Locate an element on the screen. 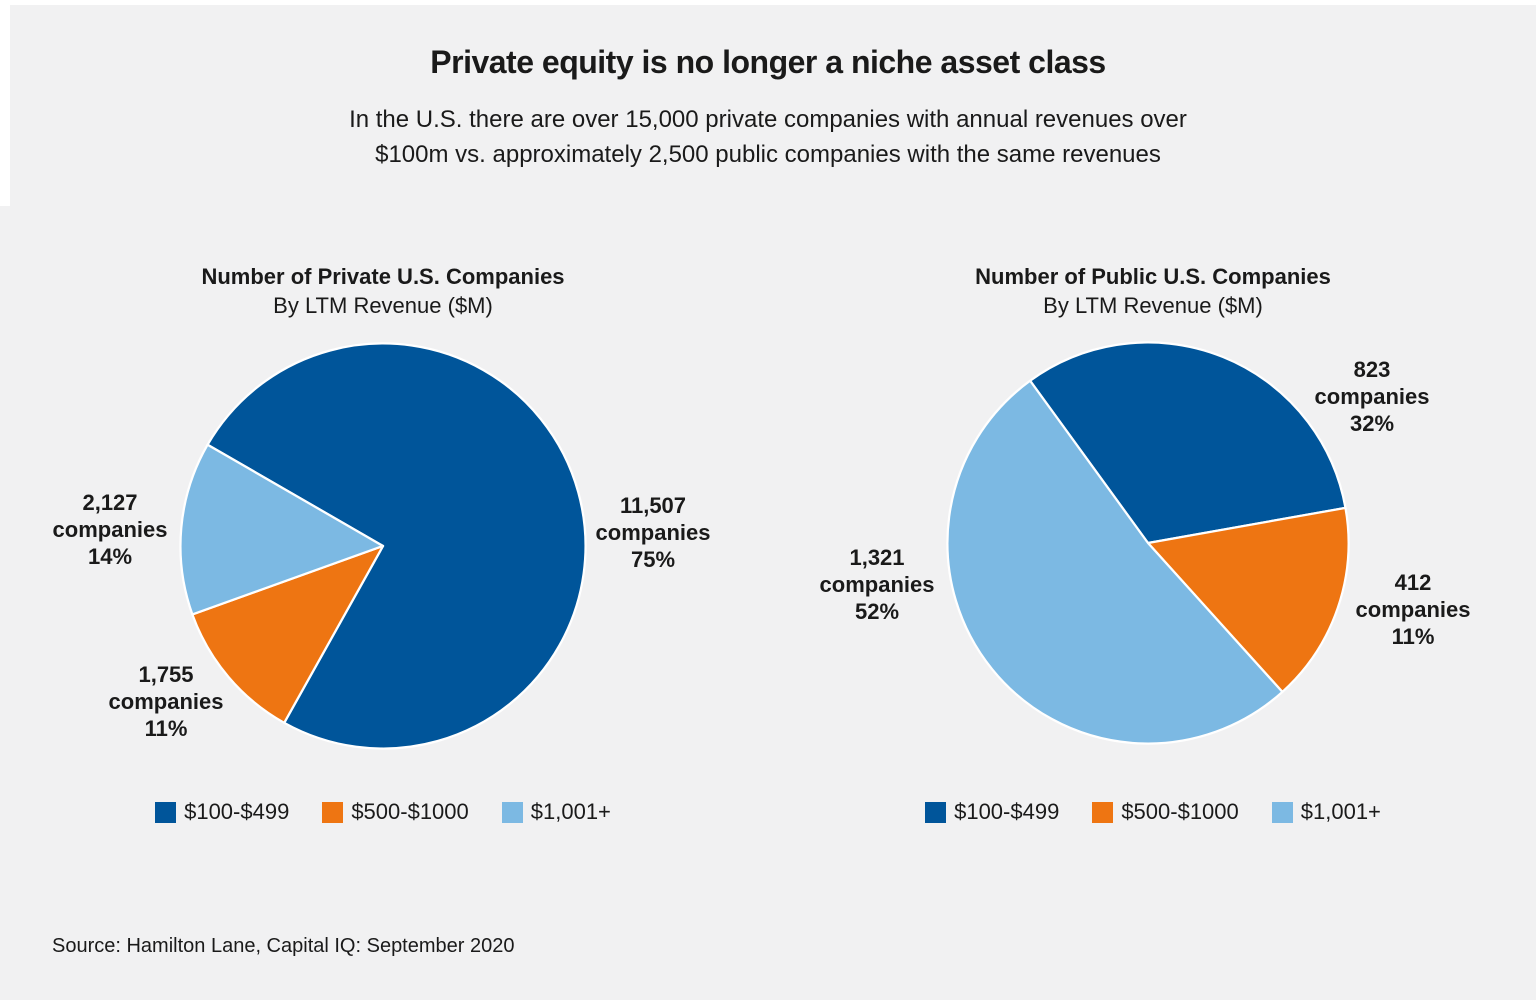 The height and width of the screenshot is (1000, 1536). slice-label-value: 11,507 is located at coordinates (653, 505).